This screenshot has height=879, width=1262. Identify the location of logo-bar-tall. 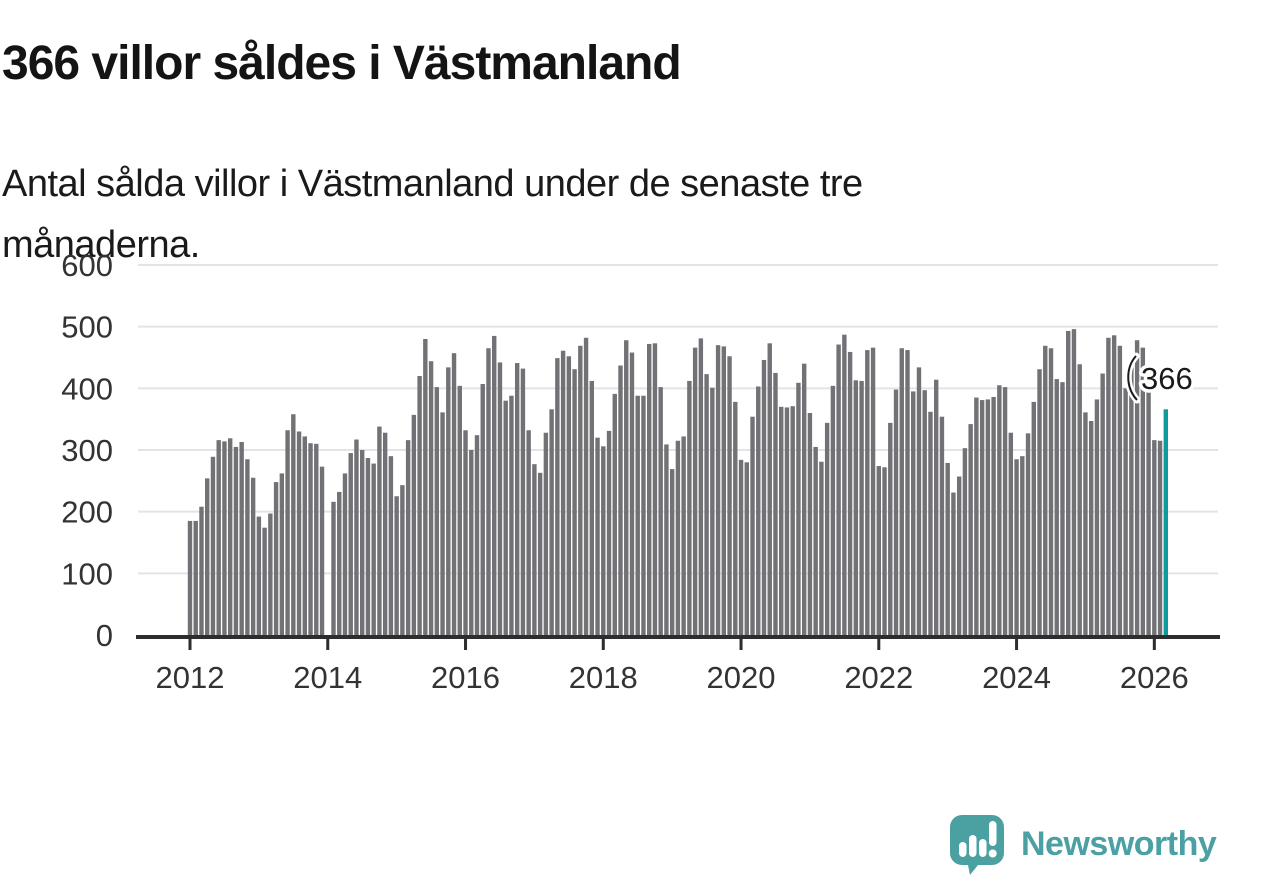
(973, 846).